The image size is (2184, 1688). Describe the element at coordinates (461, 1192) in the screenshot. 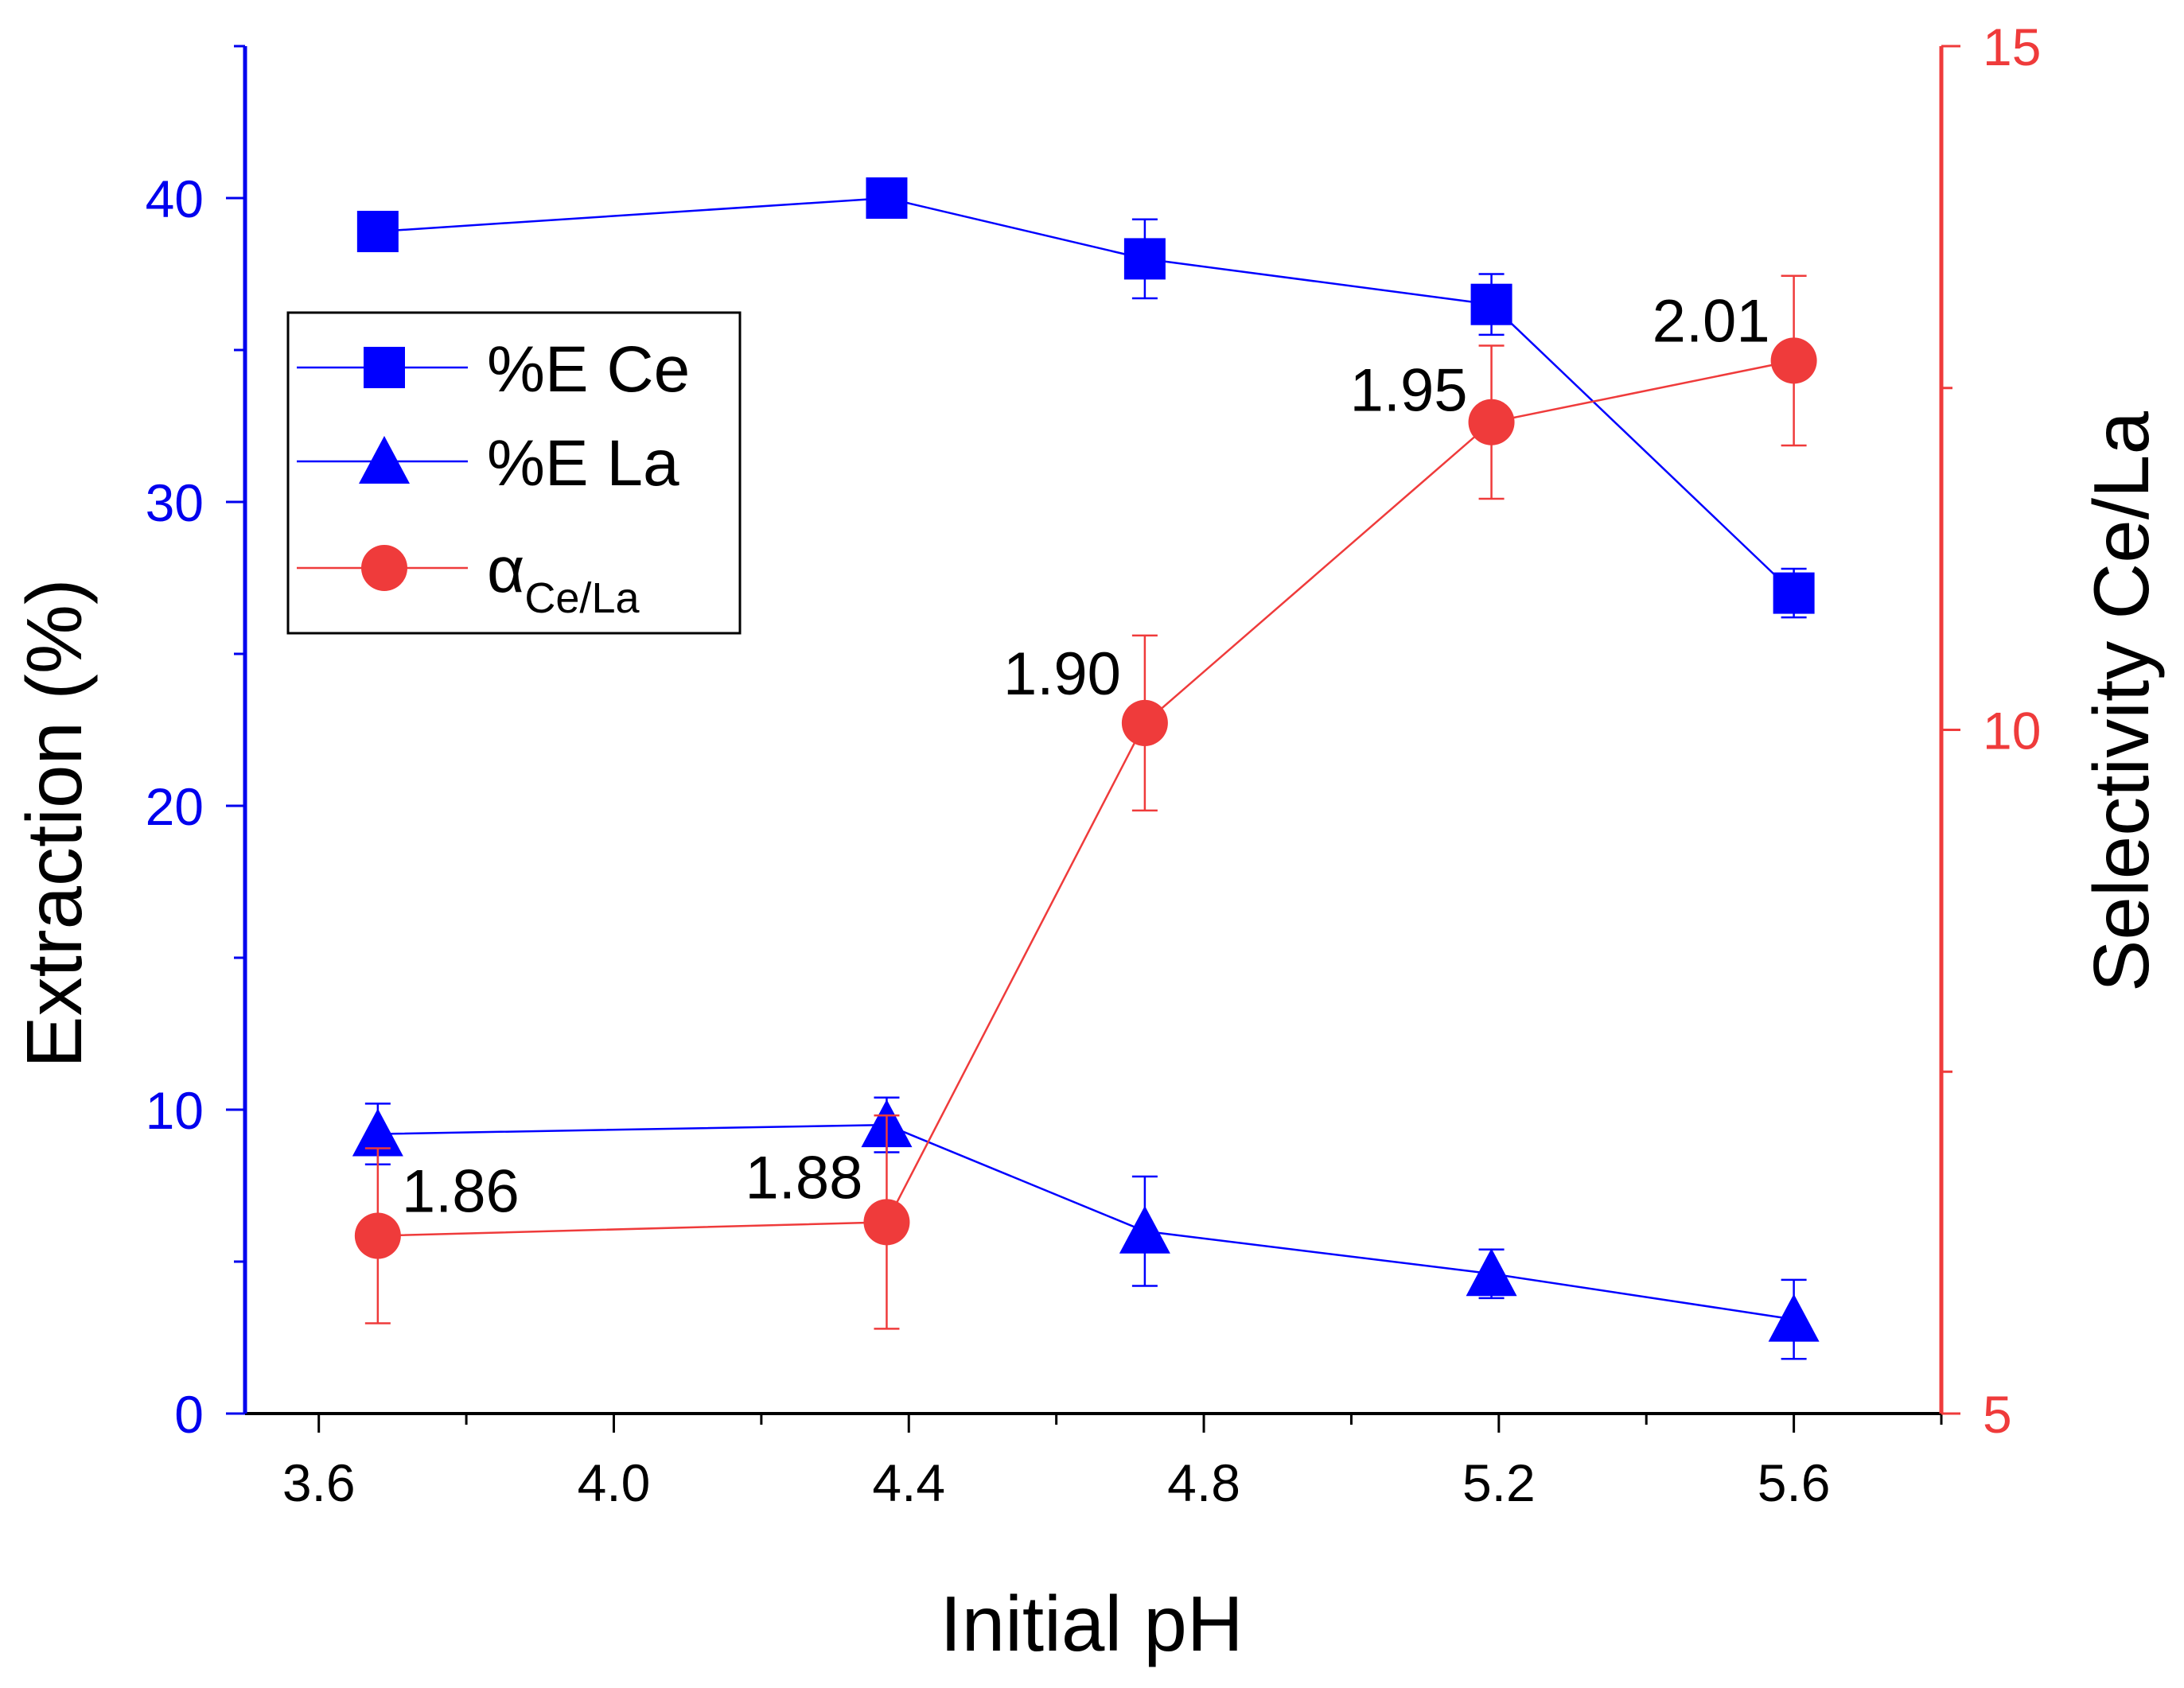

I see `data-label: 1.86` at that location.